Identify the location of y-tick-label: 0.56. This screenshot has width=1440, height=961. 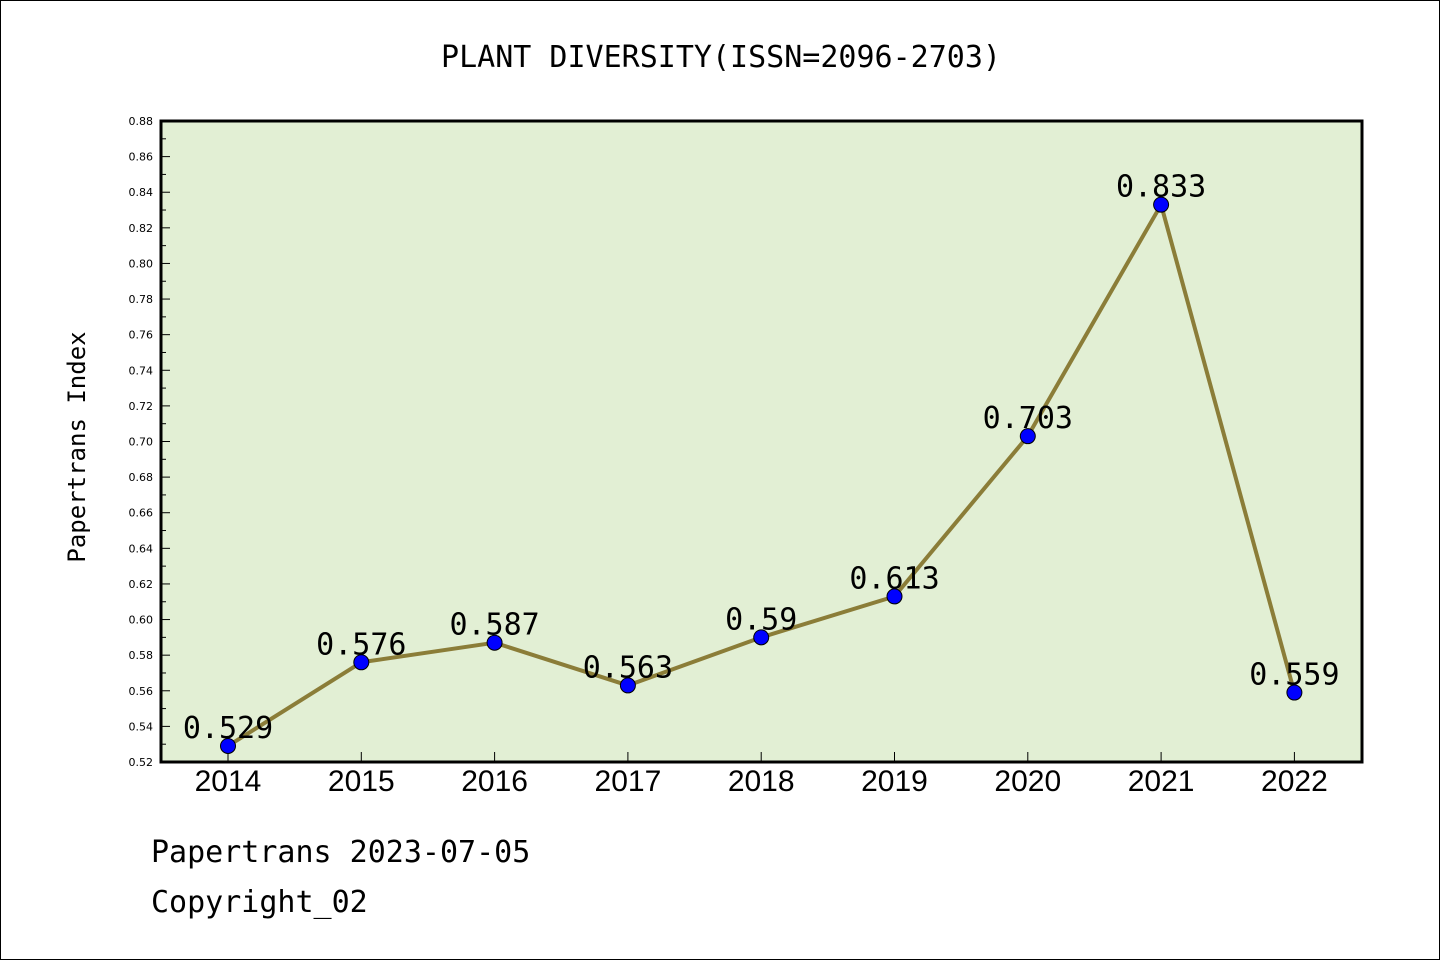
(141, 691).